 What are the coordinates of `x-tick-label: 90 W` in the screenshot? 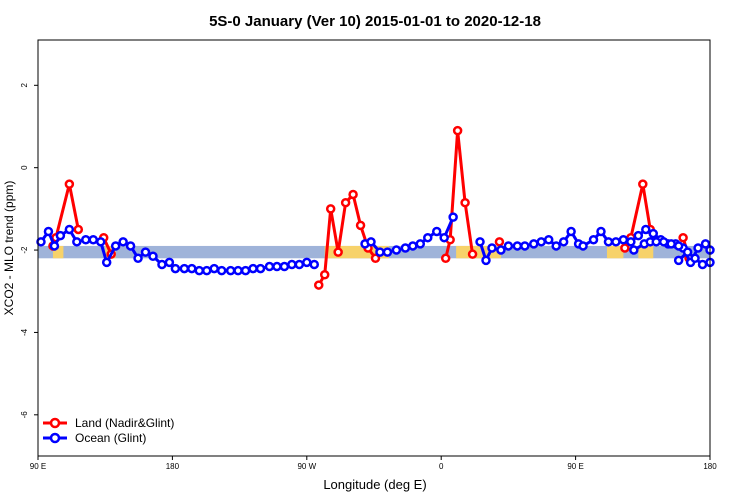 It's located at (306, 466).